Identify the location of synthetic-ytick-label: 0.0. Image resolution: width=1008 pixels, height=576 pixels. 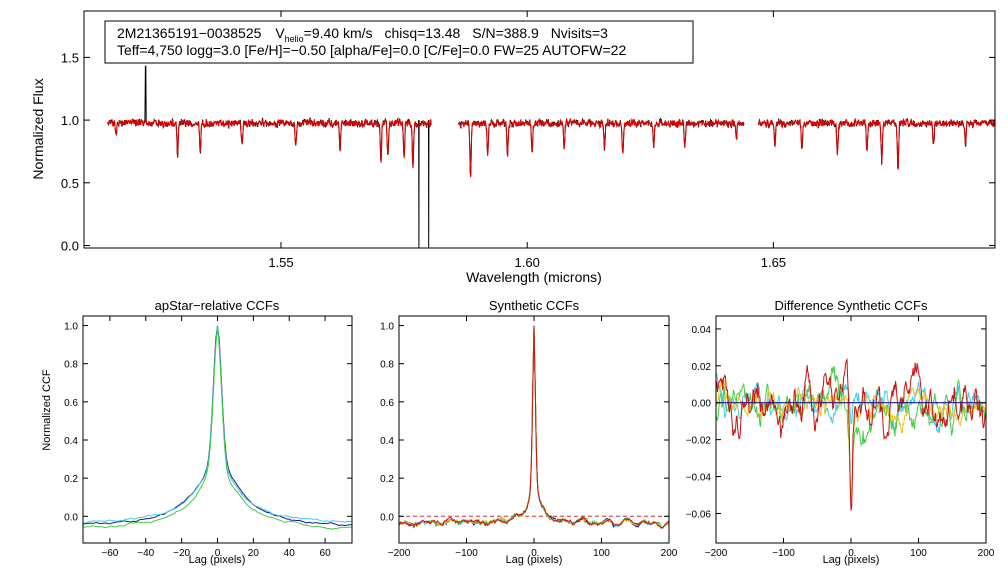
(387, 517).